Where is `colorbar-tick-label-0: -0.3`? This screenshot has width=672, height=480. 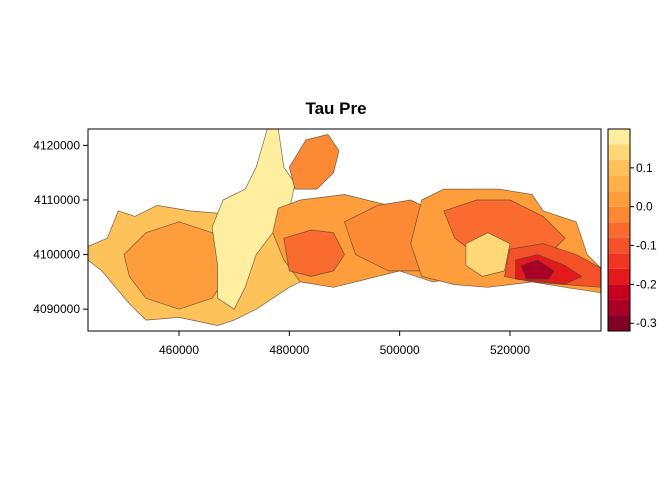
colorbar-tick-label-0: -0.3 is located at coordinates (646, 323).